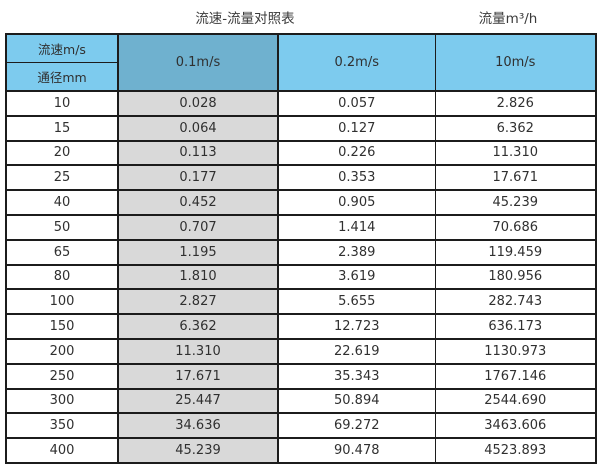 The width and height of the screenshot is (600, 466). I want to click on flow-value-cell: 0.452, so click(198, 202).